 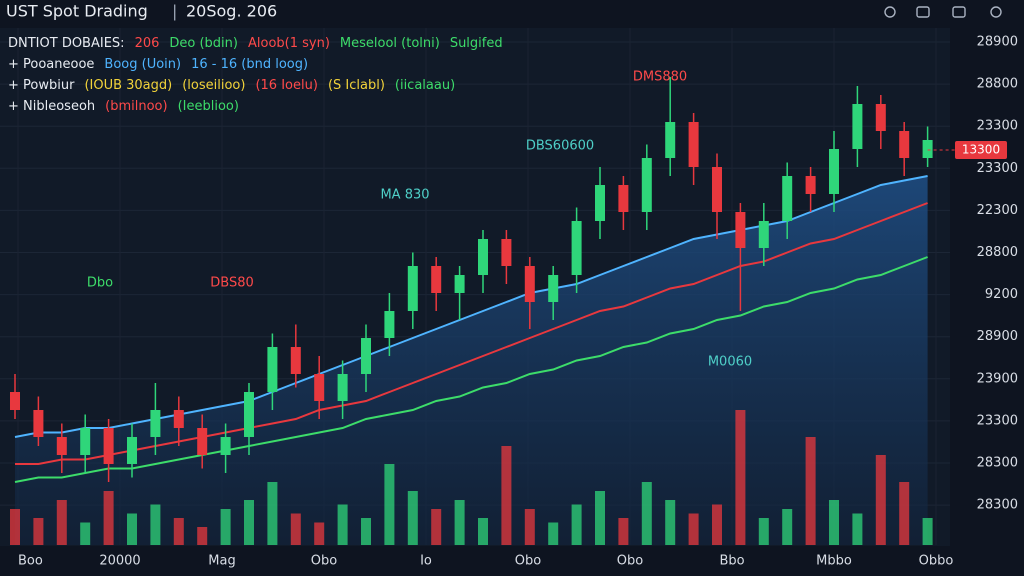 What do you see at coordinates (981, 150) in the screenshot?
I see `last-price: 13300` at bounding box center [981, 150].